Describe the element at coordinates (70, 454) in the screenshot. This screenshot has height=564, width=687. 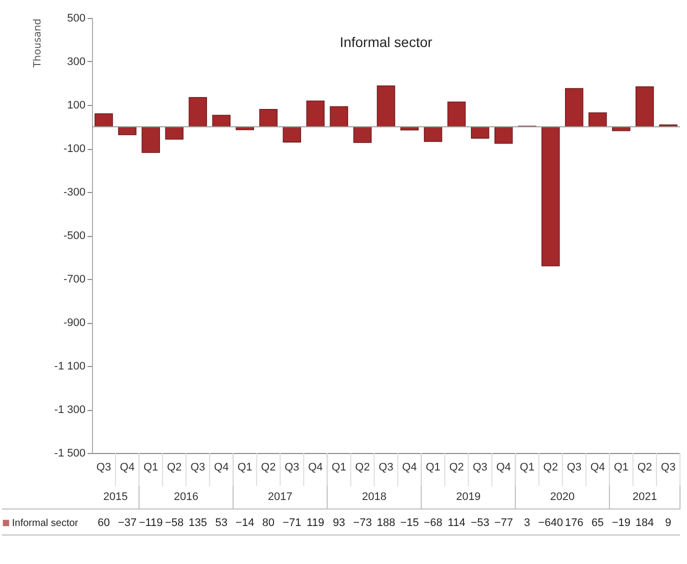
I see `y-tick-label: -1 500` at that location.